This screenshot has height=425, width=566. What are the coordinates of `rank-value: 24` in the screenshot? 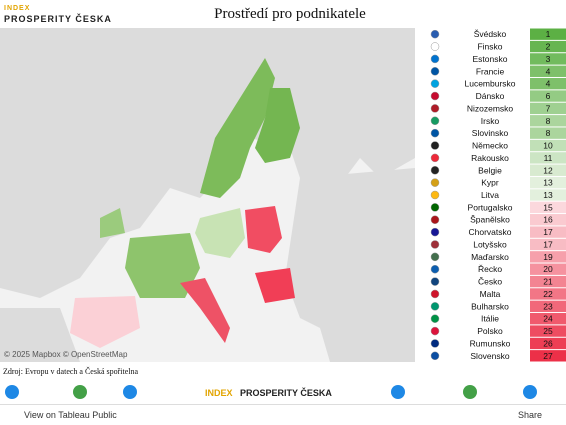 It's located at (548, 319).